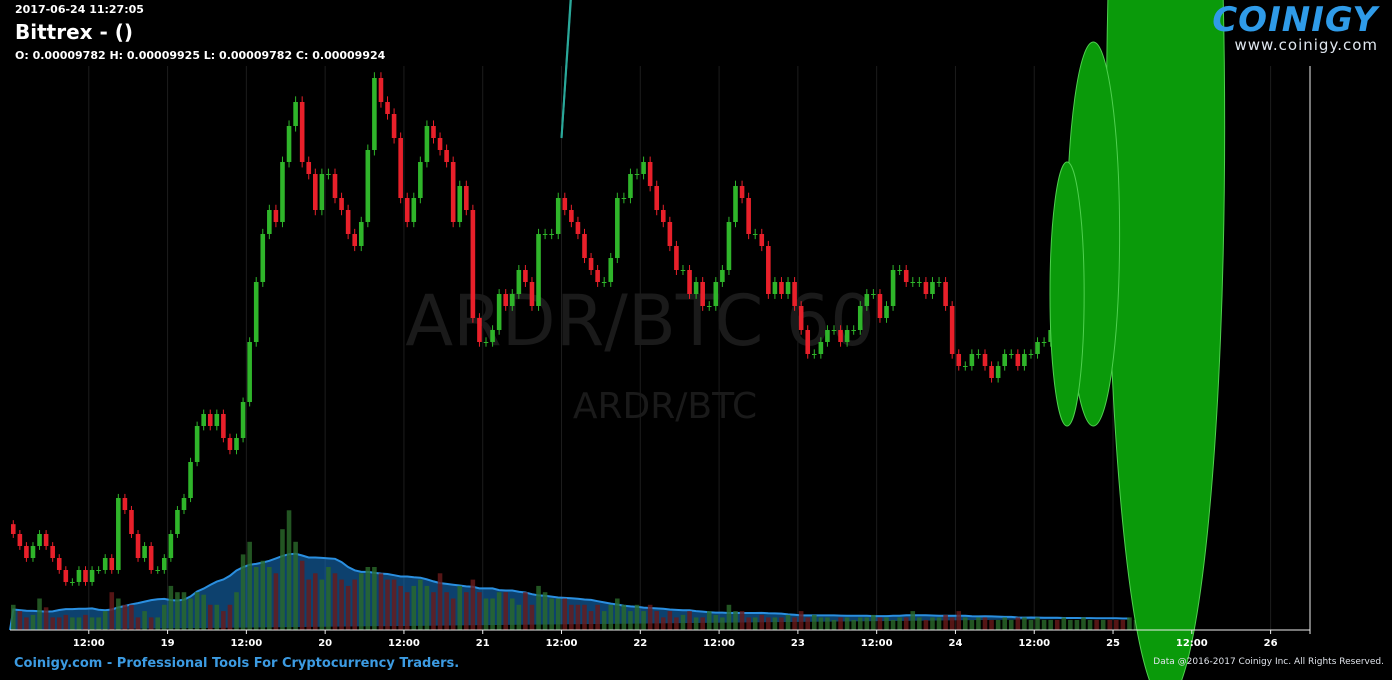 The width and height of the screenshot is (1392, 680). I want to click on x-tick-label: 25, so click(1113, 643).